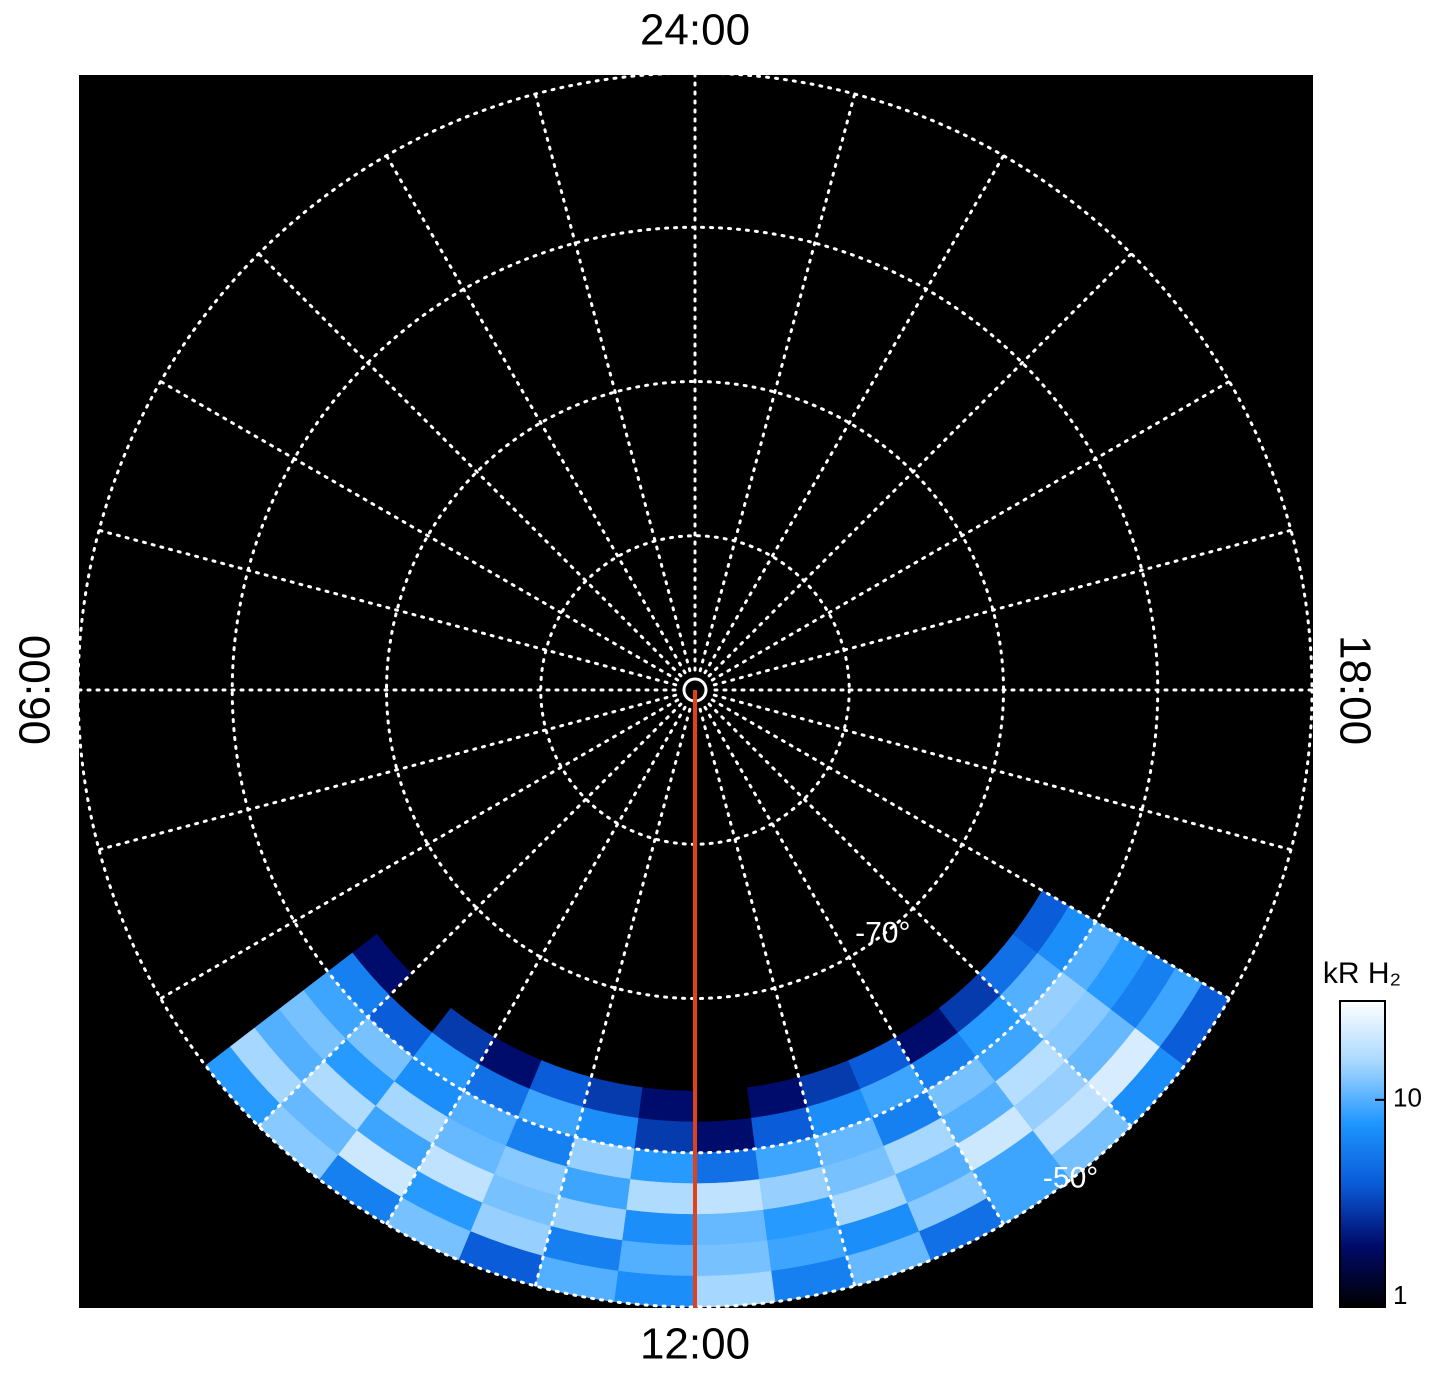 This screenshot has width=1447, height=1384. I want to click on colorbar, so click(1362, 1154).